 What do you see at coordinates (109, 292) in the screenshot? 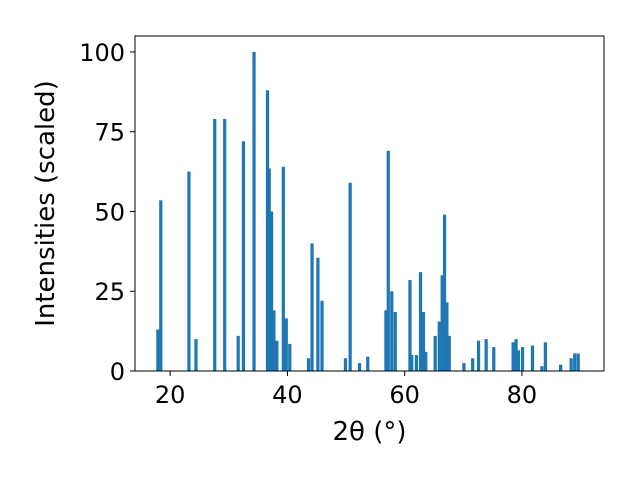
I see `y-tick-label: 25` at bounding box center [109, 292].